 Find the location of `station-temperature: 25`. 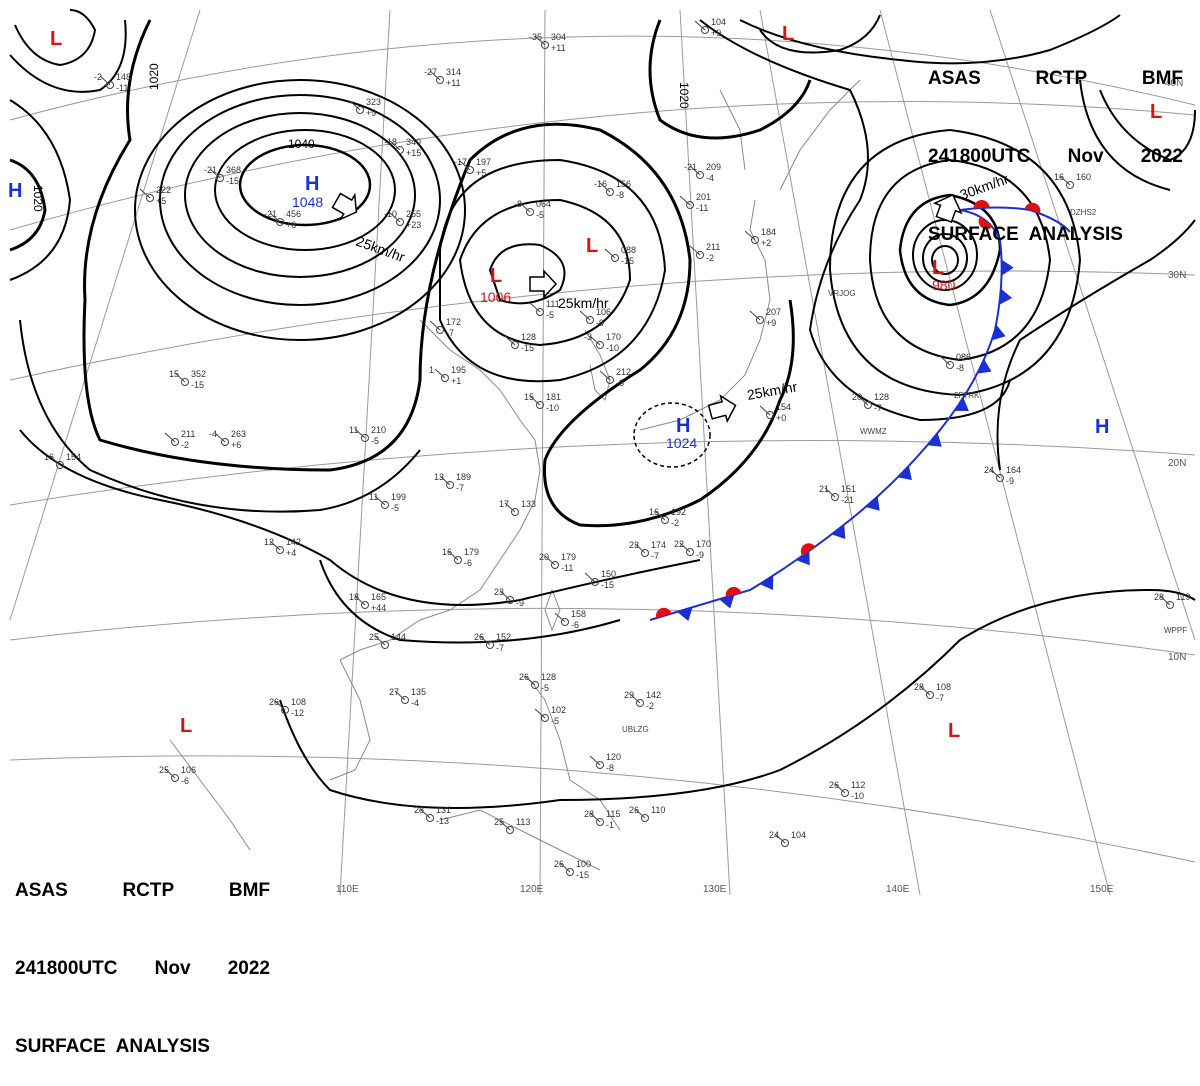

station-temperature: 25 is located at coordinates (164, 770).